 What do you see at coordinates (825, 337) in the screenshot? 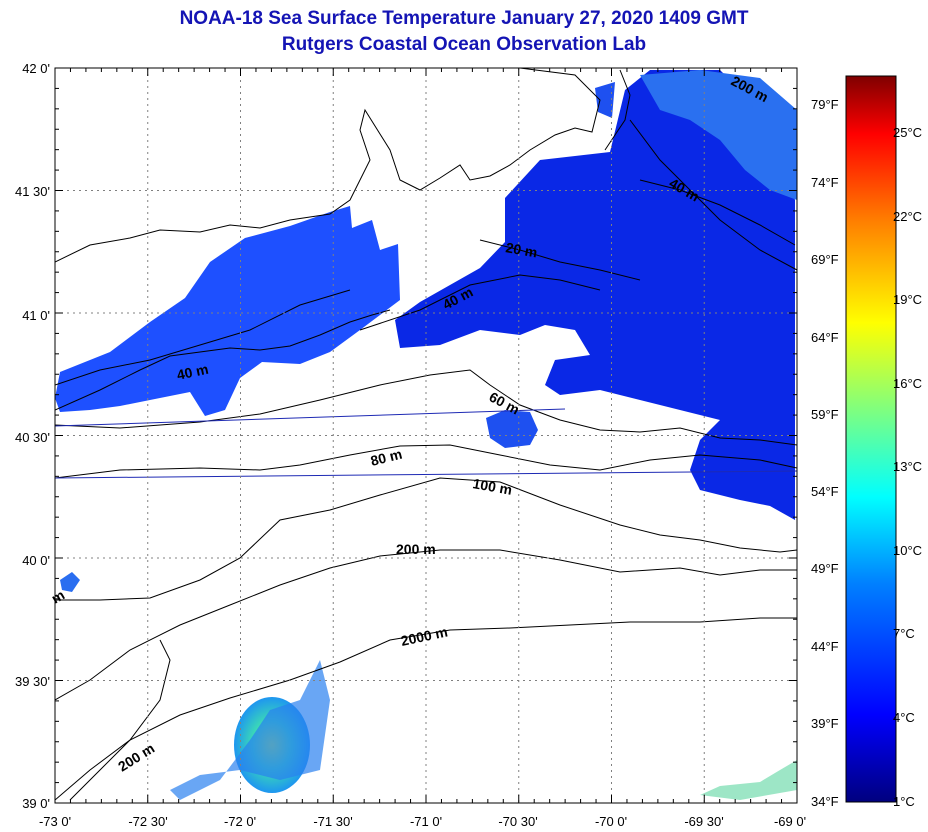
I see `colorbar-f-label: 64°F` at bounding box center [825, 337].